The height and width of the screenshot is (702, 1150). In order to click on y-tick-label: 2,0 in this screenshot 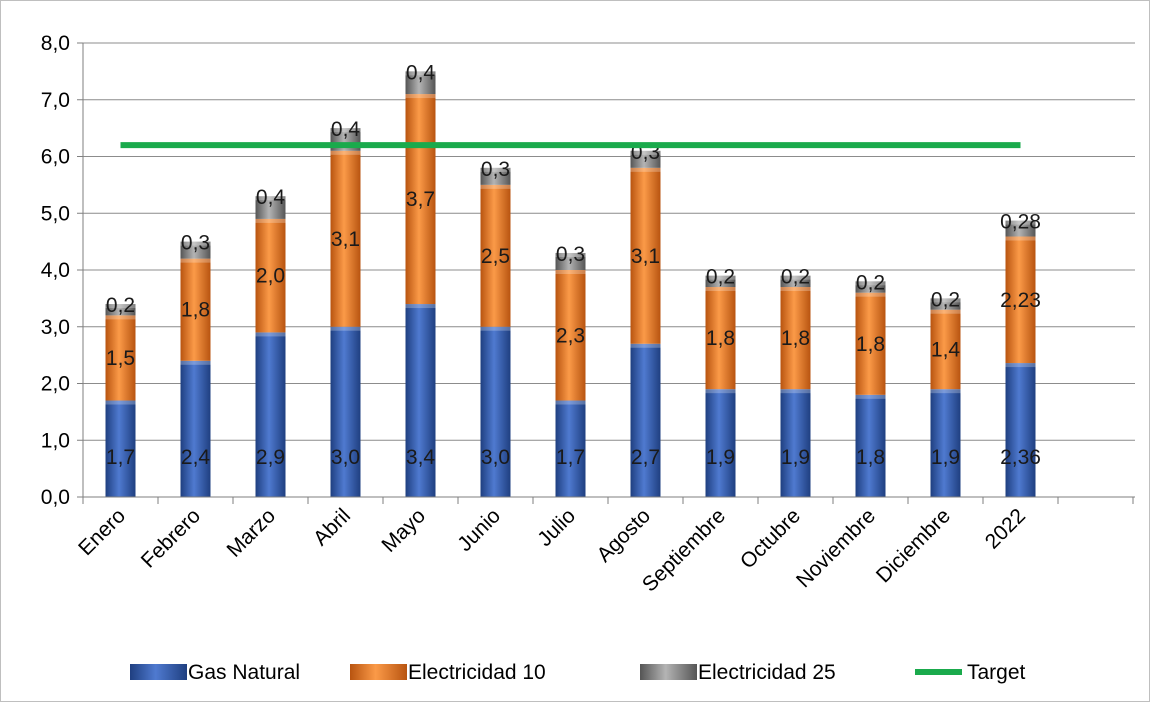, I will do `click(55, 384)`.